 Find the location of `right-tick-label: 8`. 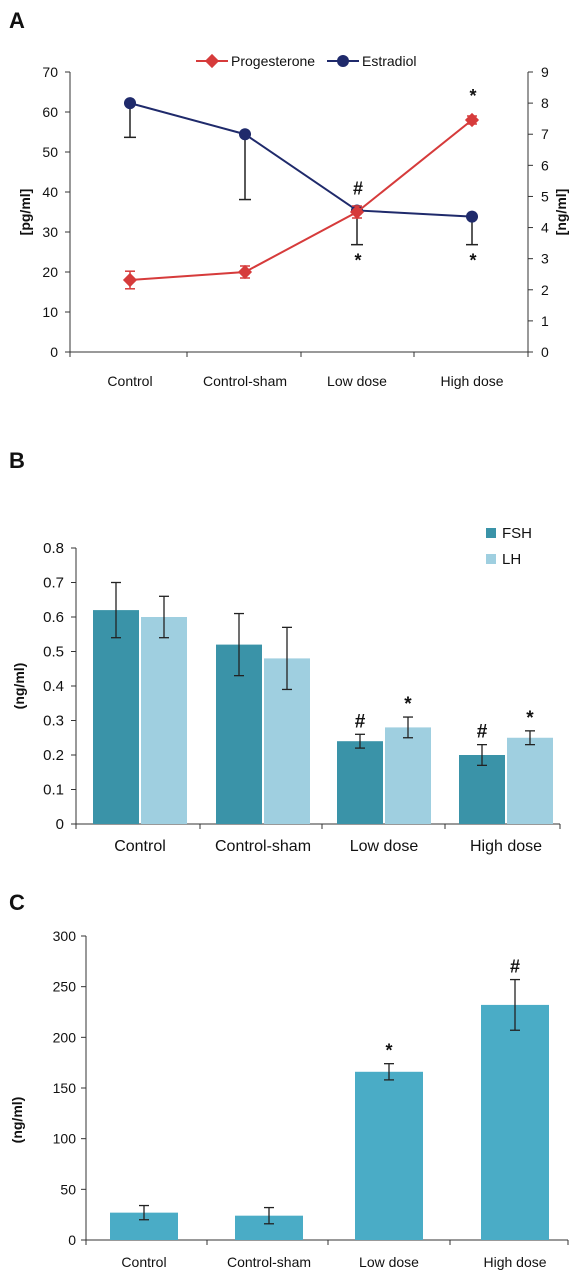

right-tick-label: 8 is located at coordinates (545, 103).